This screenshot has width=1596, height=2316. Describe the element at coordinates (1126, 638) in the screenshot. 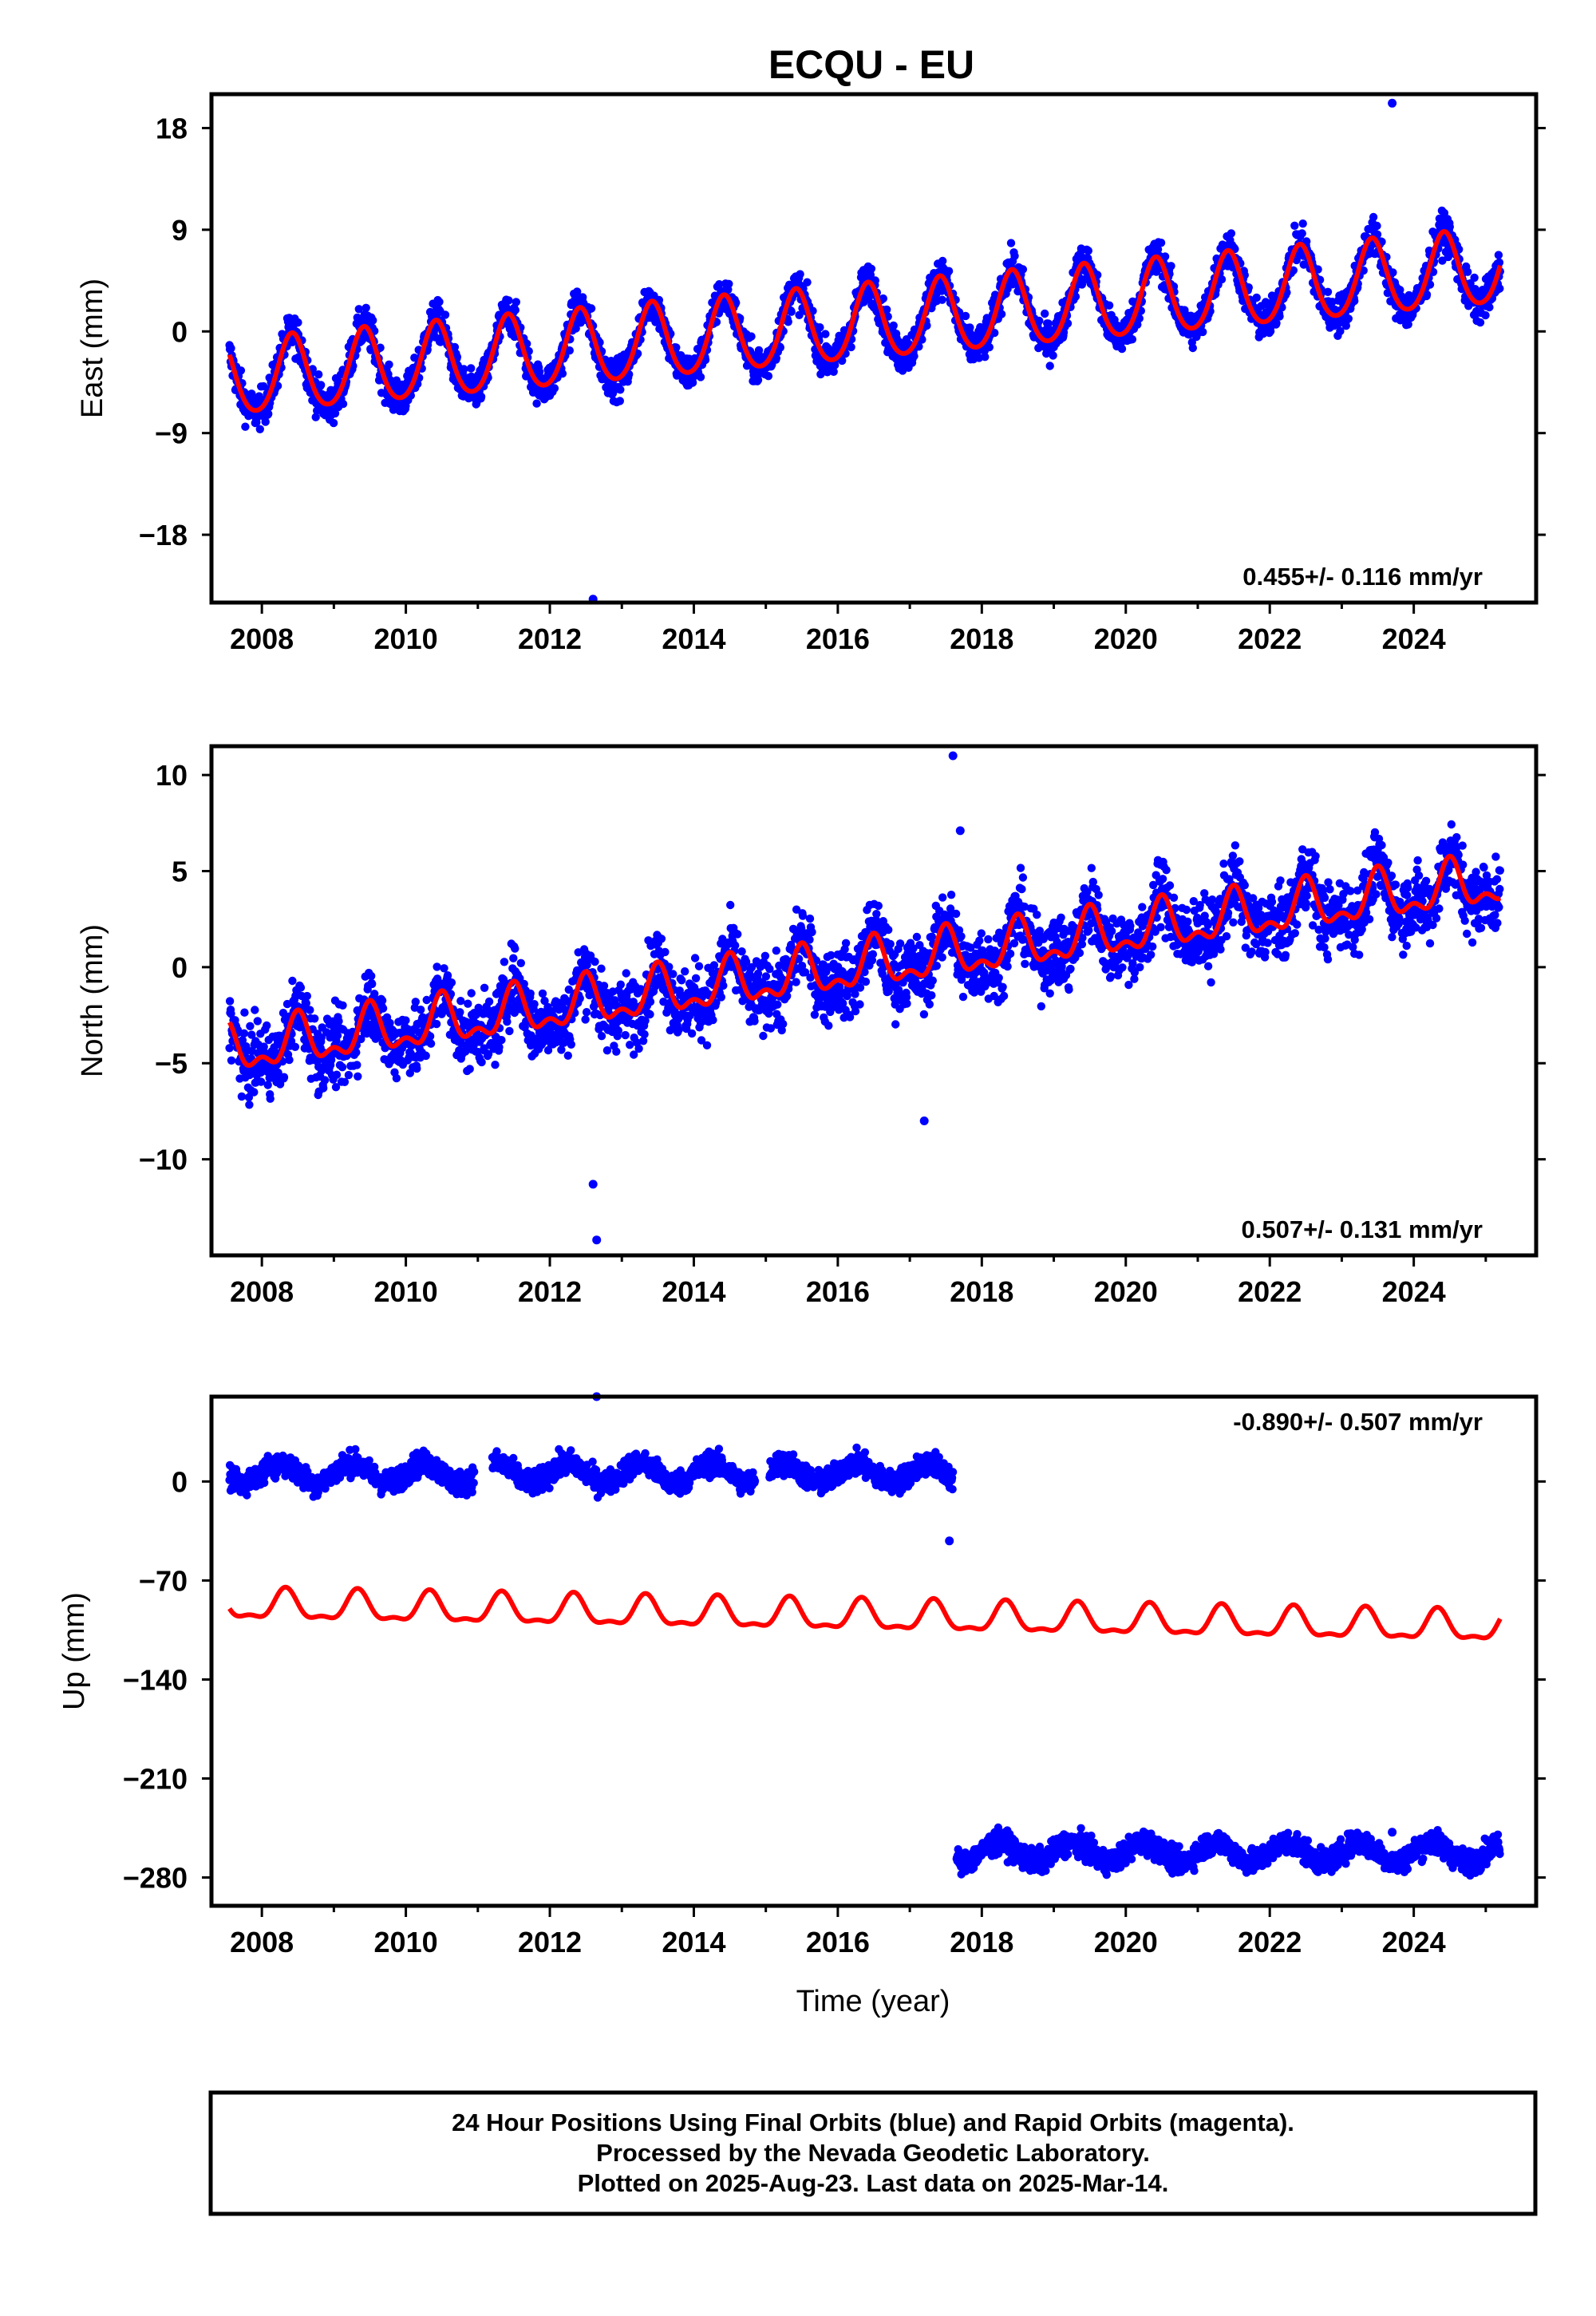

I see `x-tick-label: 2020` at that location.